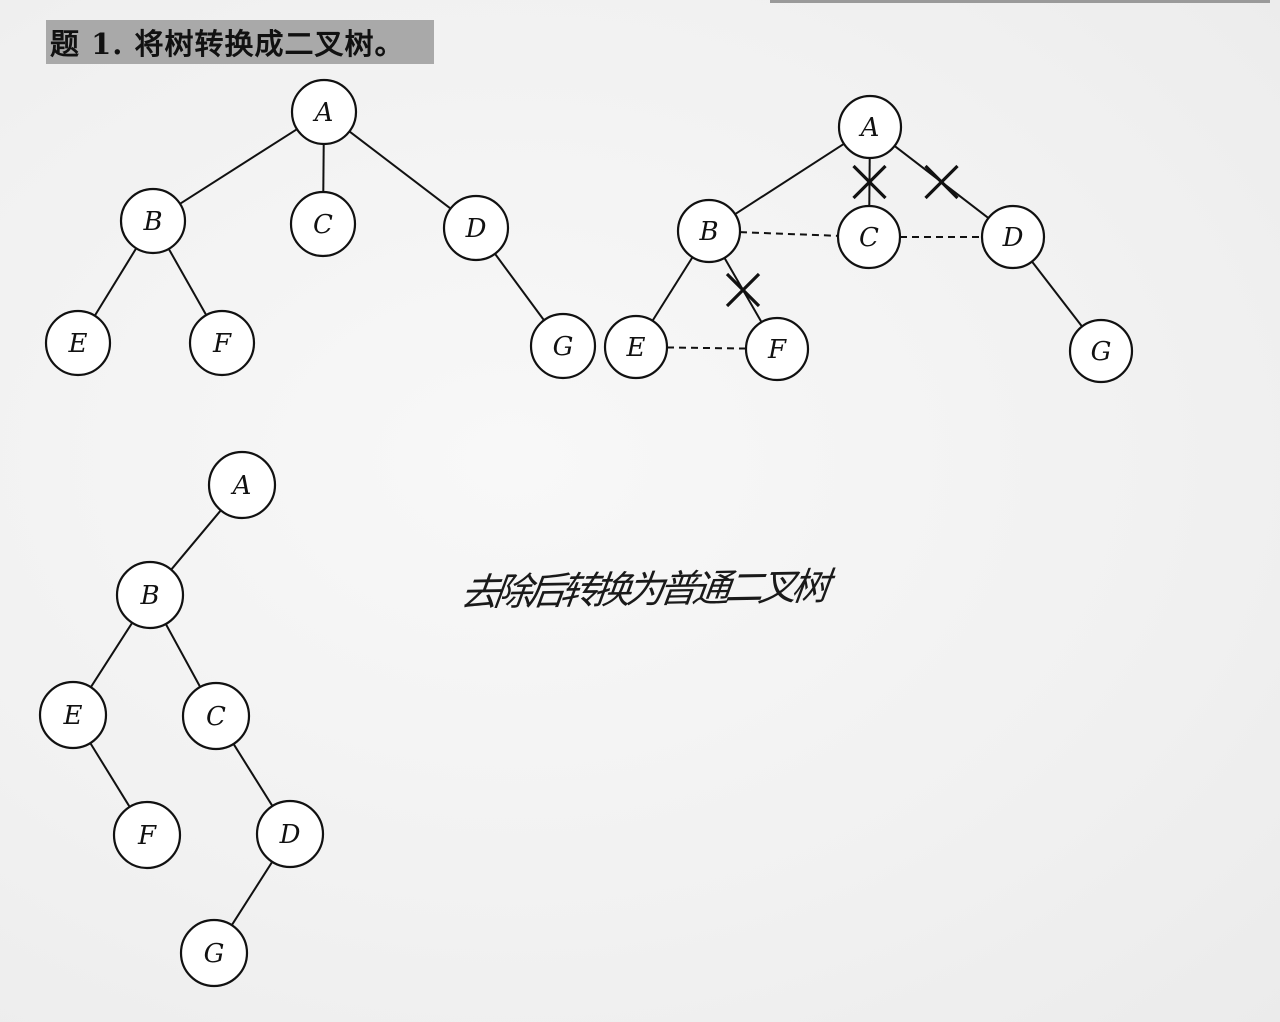 This screenshot has height=1022, width=1280. I want to click on edge-B-C, so click(183, 655).